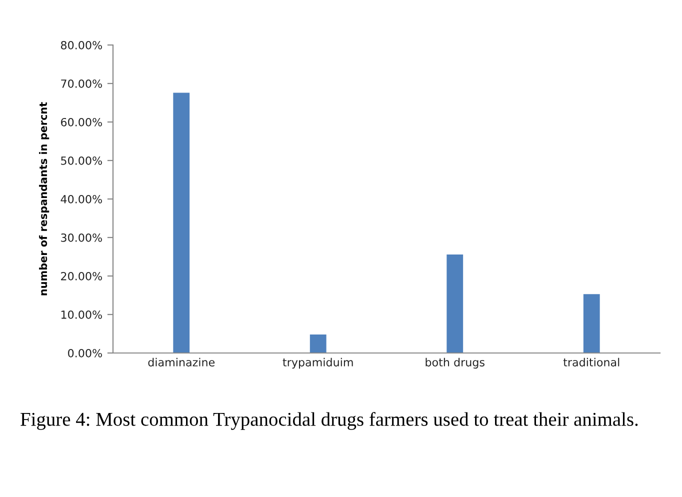  I want to click on y-tick-label: 30.00%, so click(81, 237).